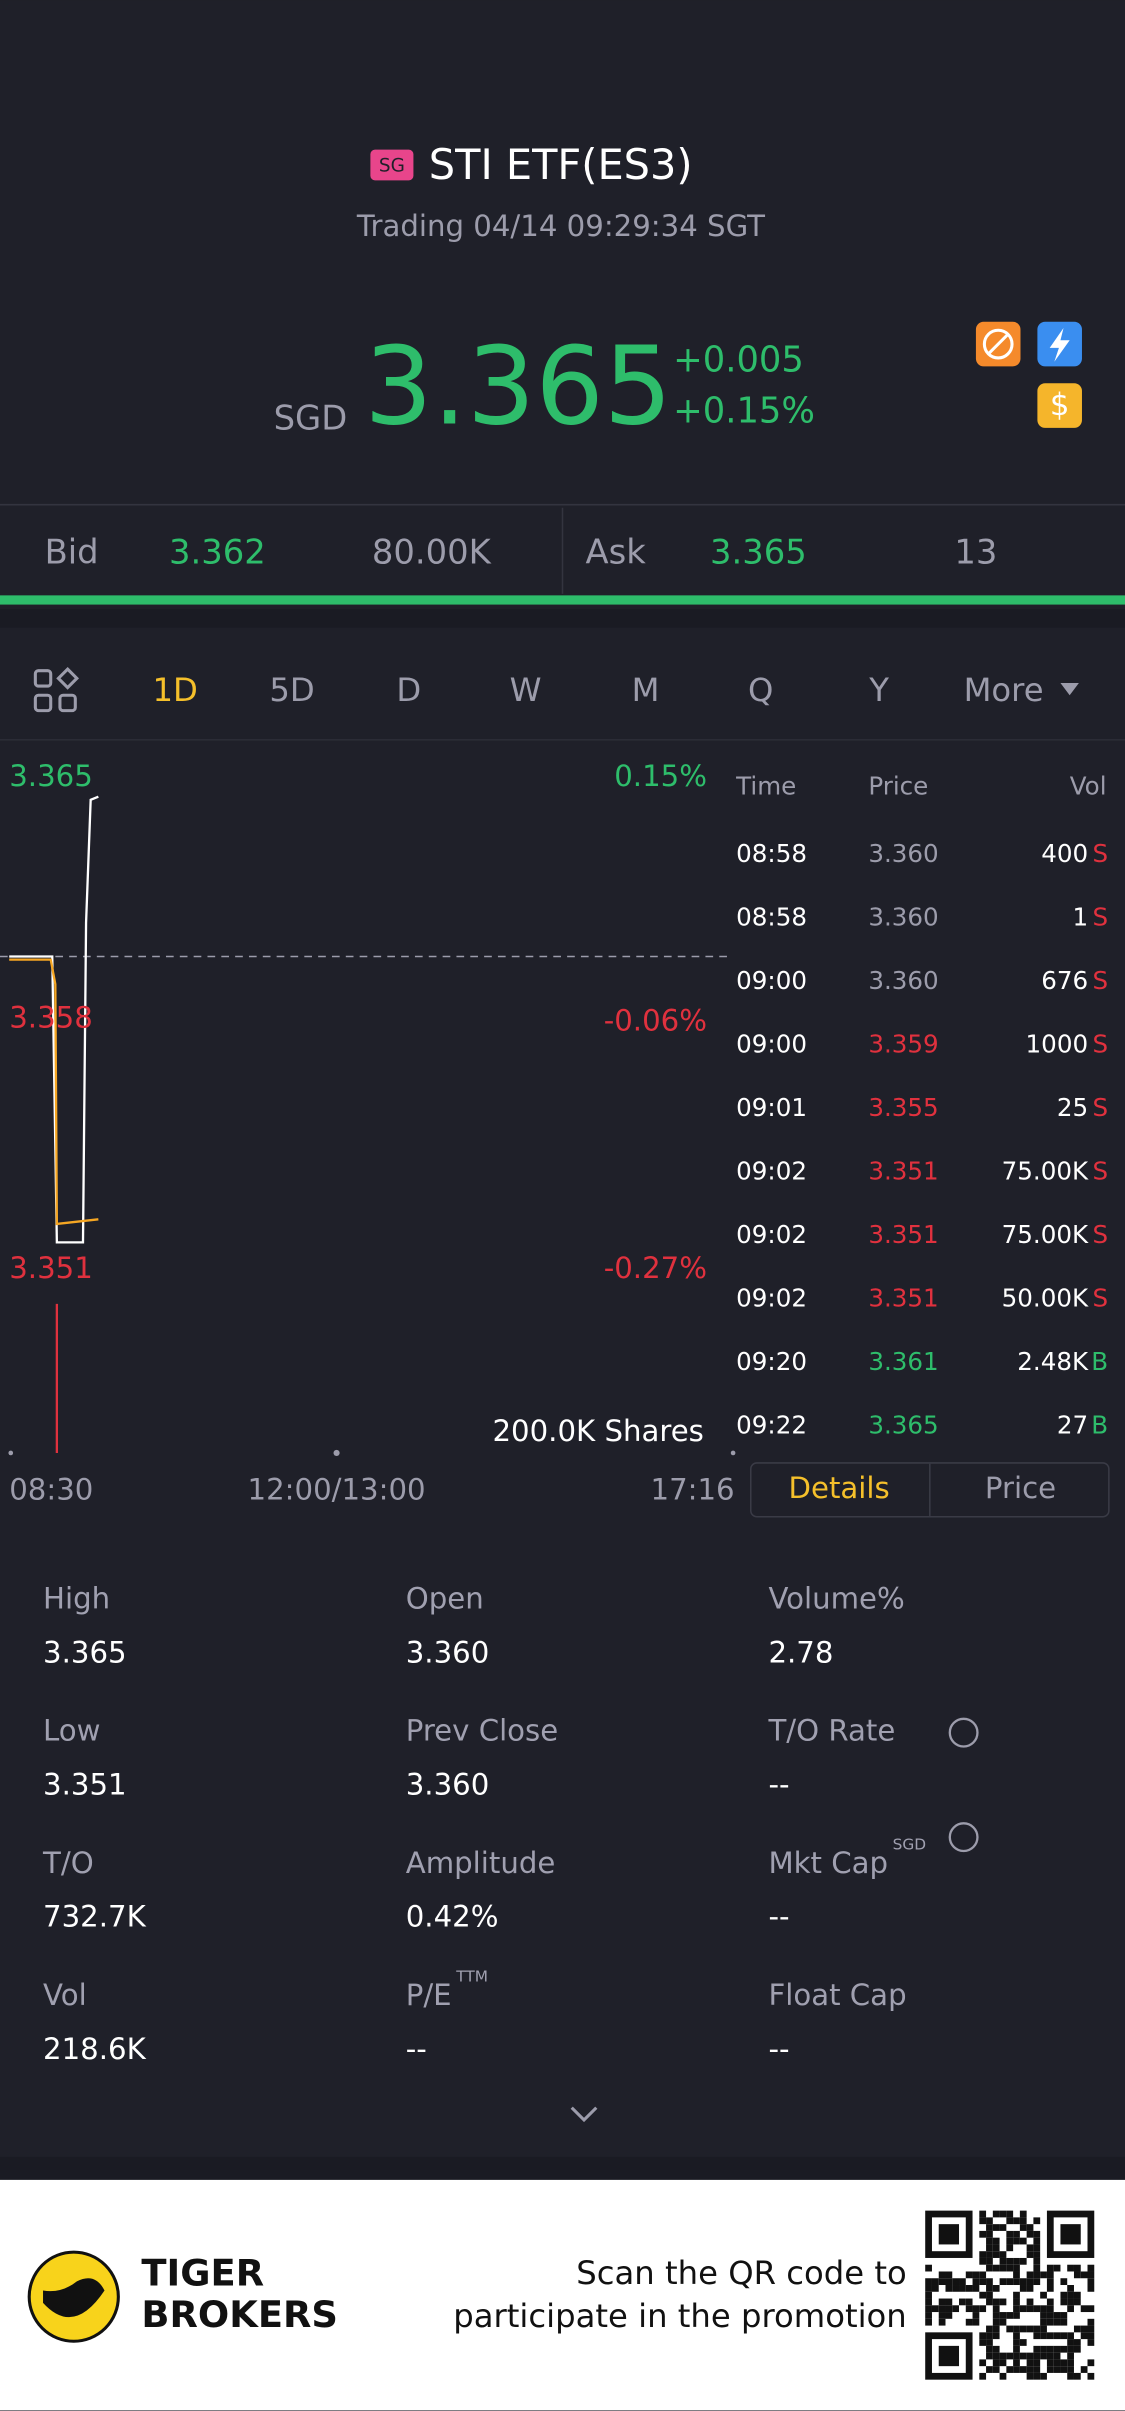  I want to click on stat-label: Prev Close, so click(482, 1731).